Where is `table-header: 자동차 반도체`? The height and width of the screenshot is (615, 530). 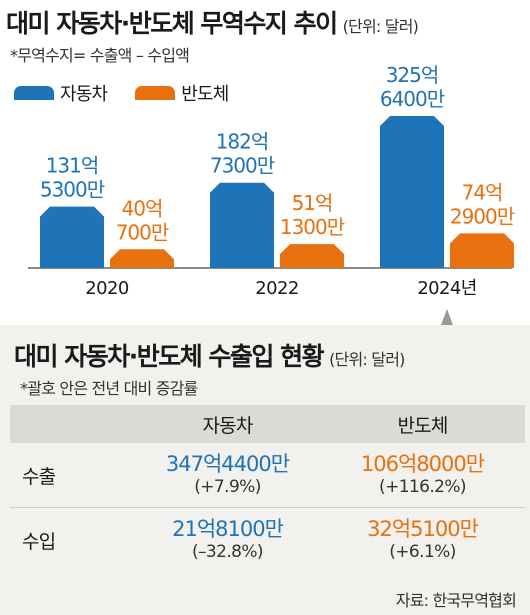
table-header: 자동차 반도체 is located at coordinates (267, 424).